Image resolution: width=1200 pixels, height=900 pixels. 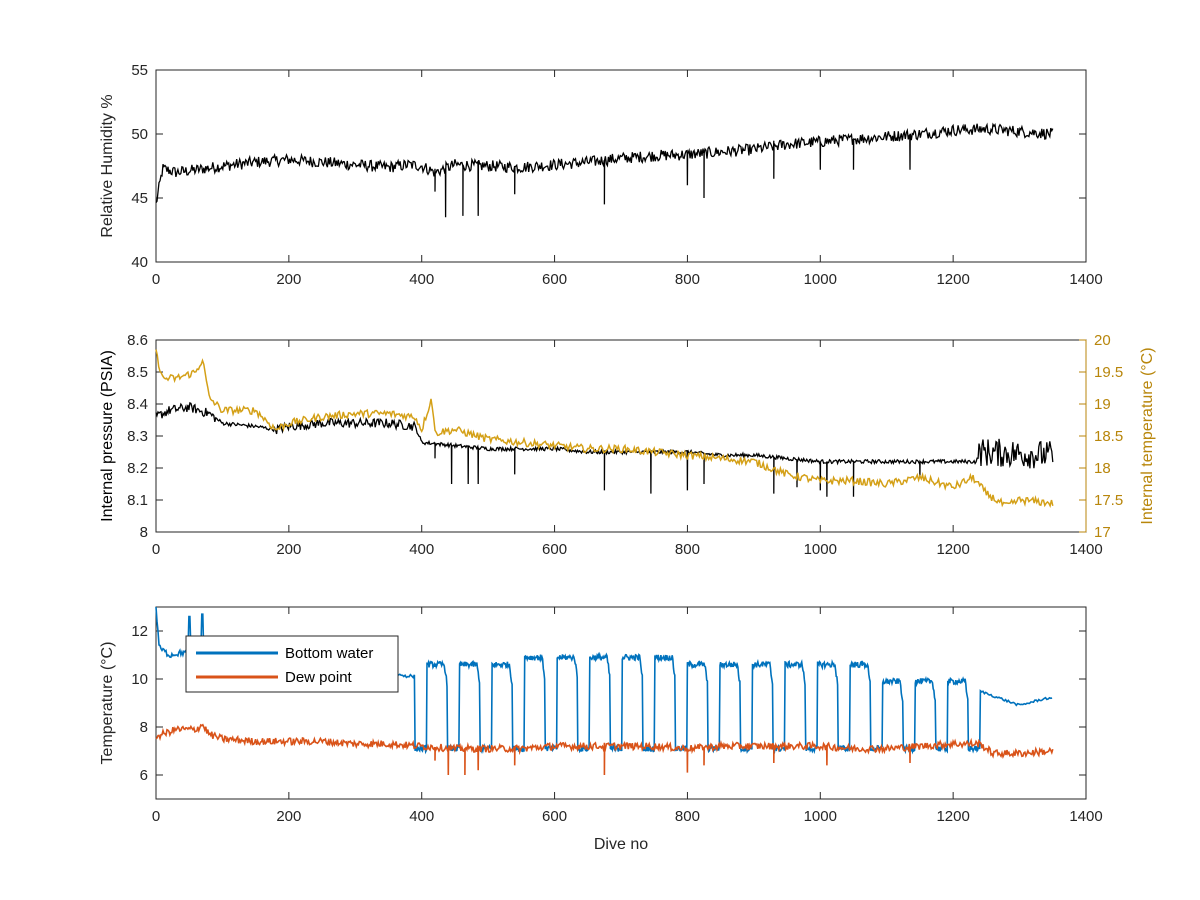 I want to click on y-tick-label: 6, so click(x=144, y=775).